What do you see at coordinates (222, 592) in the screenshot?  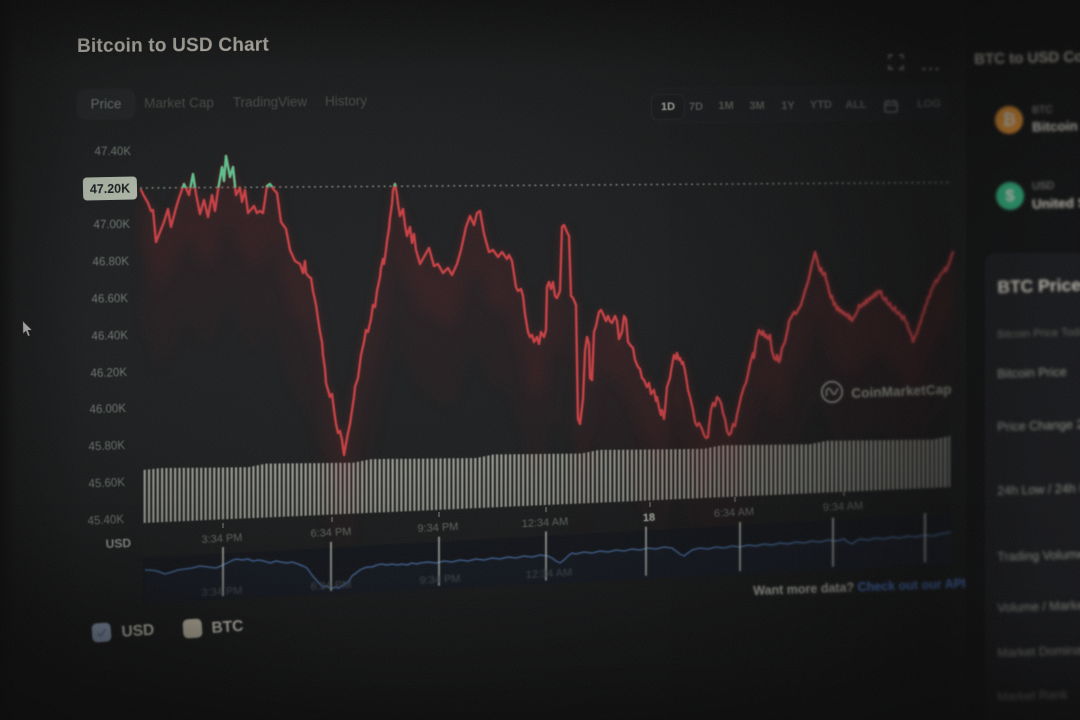 I see `navigator-label-0: 3:34 PM` at bounding box center [222, 592].